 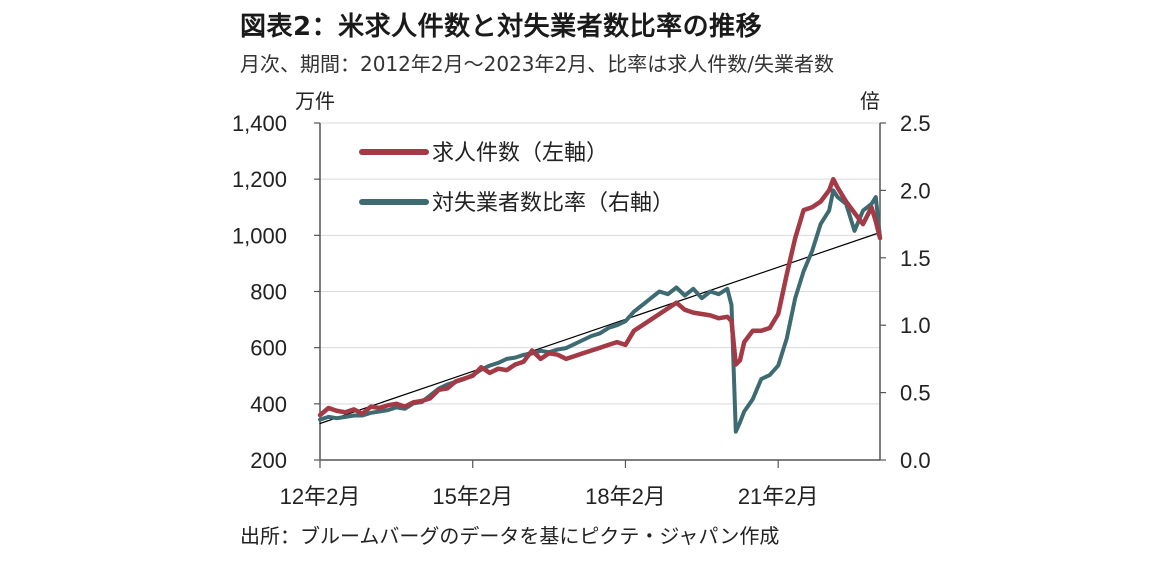 I want to click on left-tick-label: 1,200, so click(x=259, y=179).